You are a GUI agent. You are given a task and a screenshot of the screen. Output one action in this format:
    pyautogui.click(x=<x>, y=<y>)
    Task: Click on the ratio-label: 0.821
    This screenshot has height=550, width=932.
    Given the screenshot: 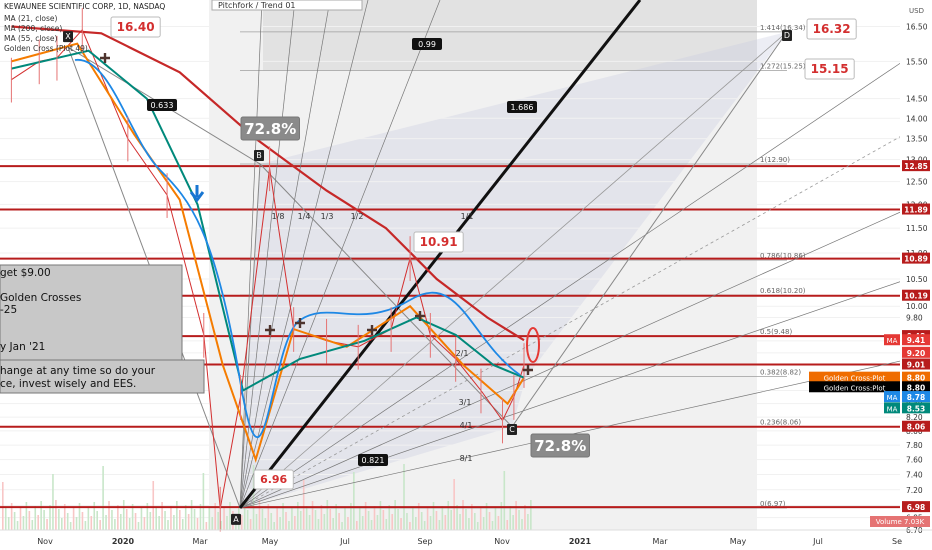 What is the action you would take?
    pyautogui.click(x=373, y=460)
    